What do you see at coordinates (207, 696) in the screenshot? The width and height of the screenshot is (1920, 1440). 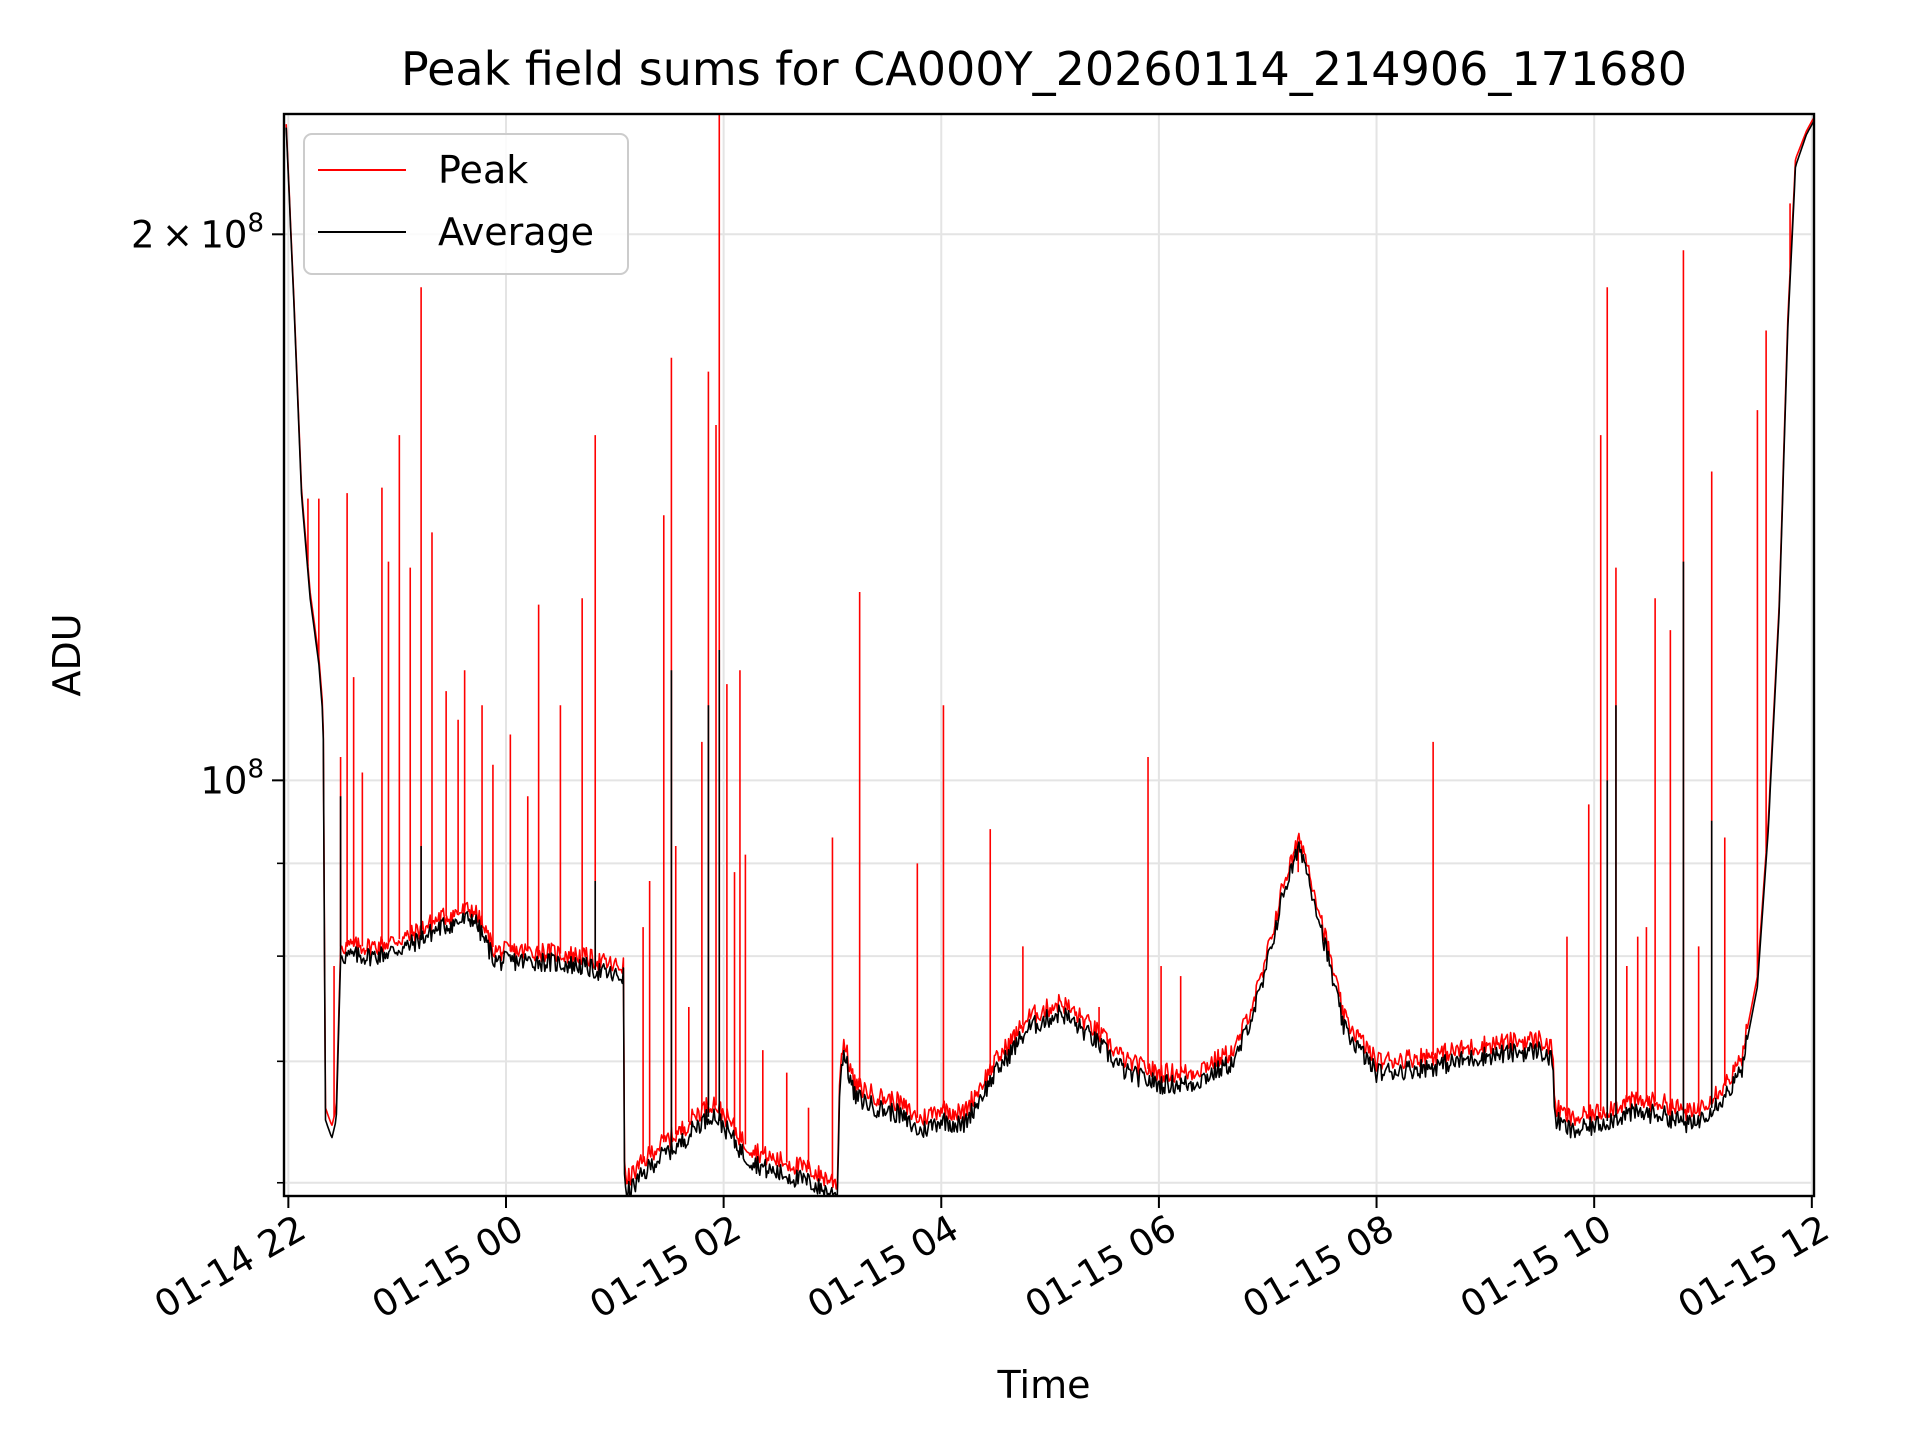 I see `y-axis-ticks: 2 × 108 108` at bounding box center [207, 696].